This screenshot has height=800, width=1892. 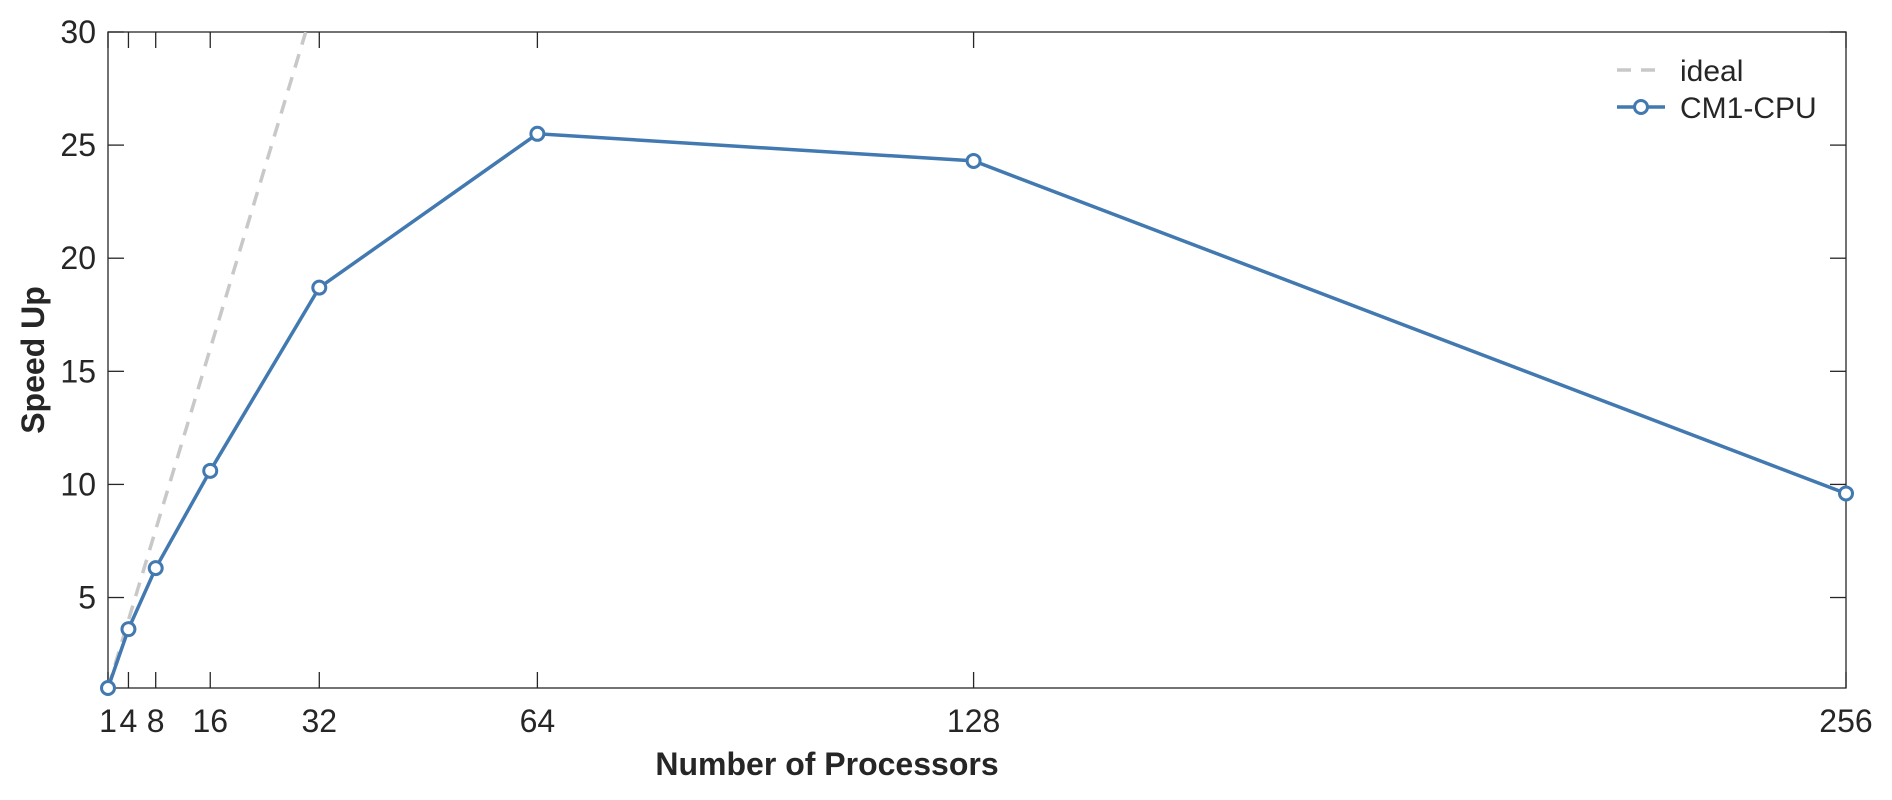 I want to click on y-tick-label: 15, so click(x=78, y=371).